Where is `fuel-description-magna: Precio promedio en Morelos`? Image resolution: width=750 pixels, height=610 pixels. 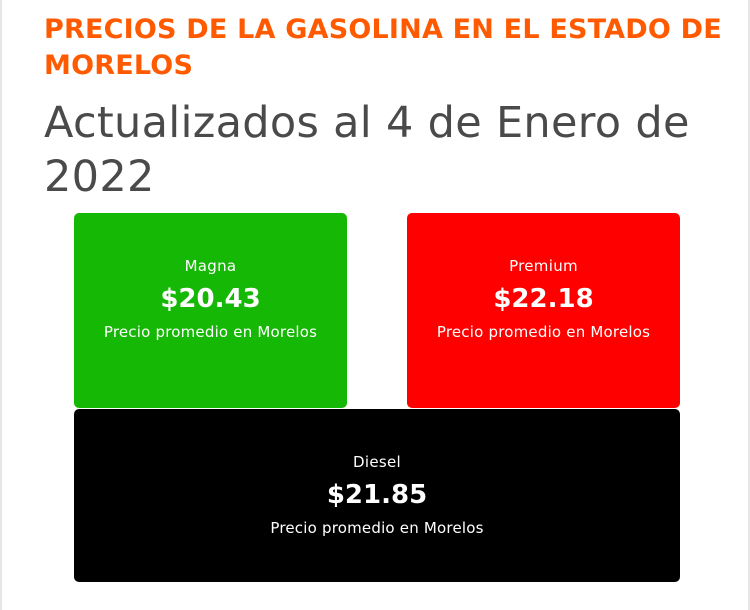
fuel-description-magna: Precio promedio en Morelos is located at coordinates (210, 332).